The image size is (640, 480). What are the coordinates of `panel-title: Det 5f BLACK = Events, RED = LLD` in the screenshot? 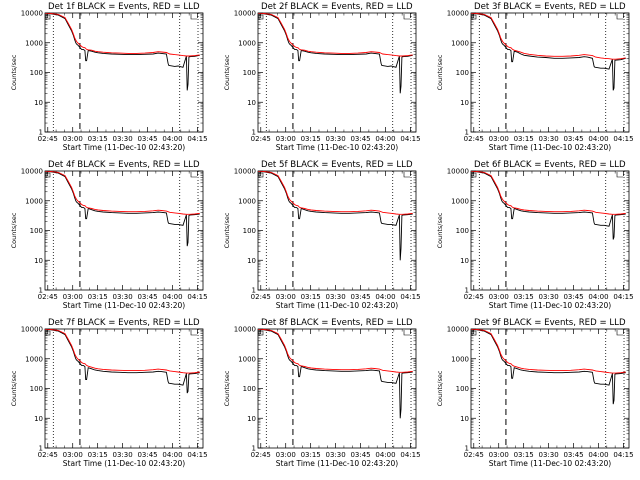 It's located at (337, 165).